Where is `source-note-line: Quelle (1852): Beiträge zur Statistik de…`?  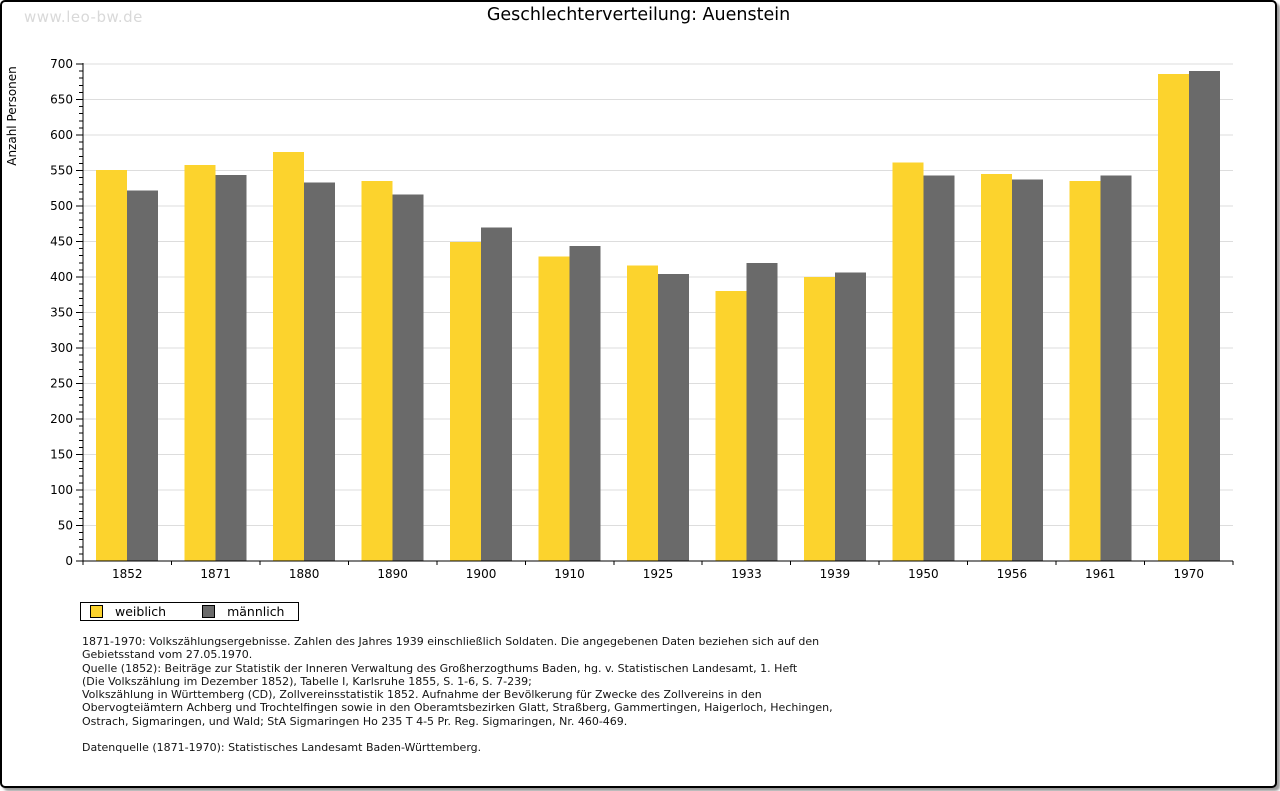 source-note-line: Quelle (1852): Beiträge zur Statistik de… is located at coordinates (440, 668).